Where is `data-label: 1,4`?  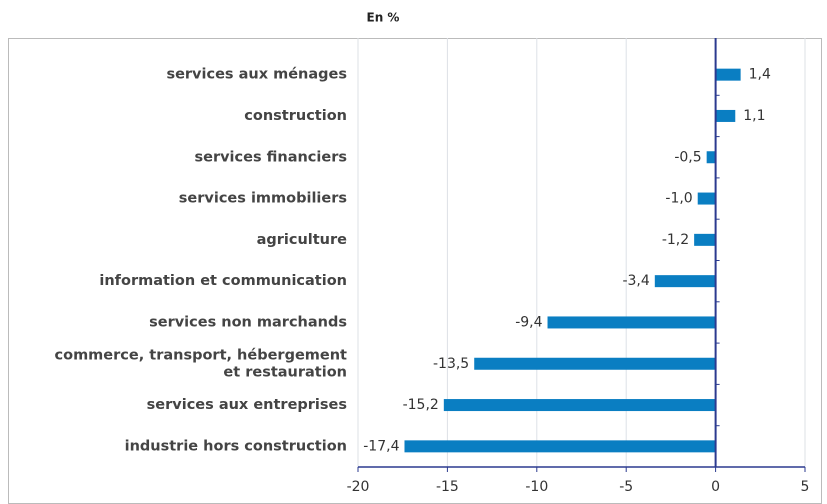 data-label: 1,4 is located at coordinates (760, 75).